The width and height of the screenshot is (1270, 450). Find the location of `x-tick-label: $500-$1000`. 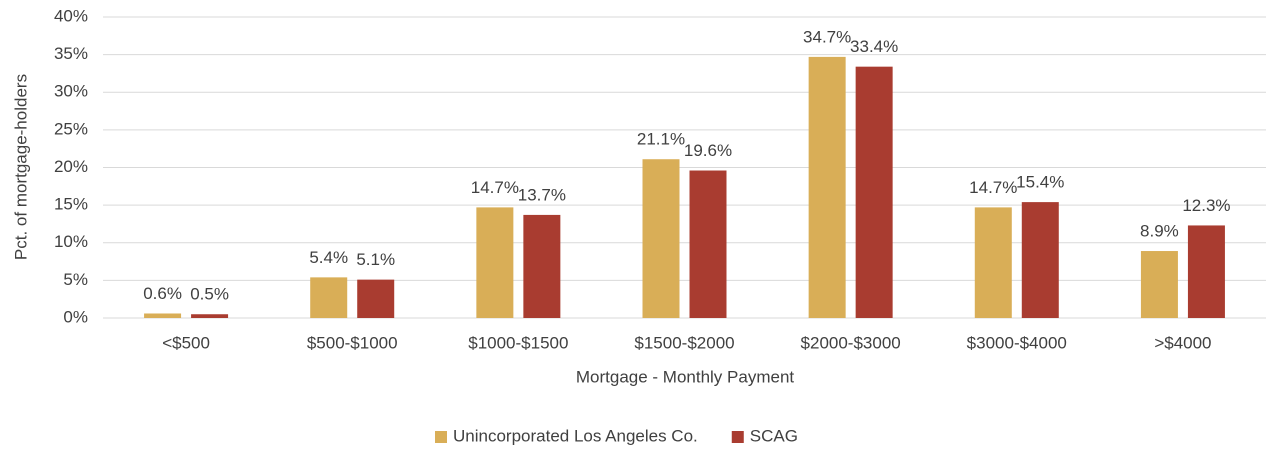

x-tick-label: $500-$1000 is located at coordinates (352, 342).